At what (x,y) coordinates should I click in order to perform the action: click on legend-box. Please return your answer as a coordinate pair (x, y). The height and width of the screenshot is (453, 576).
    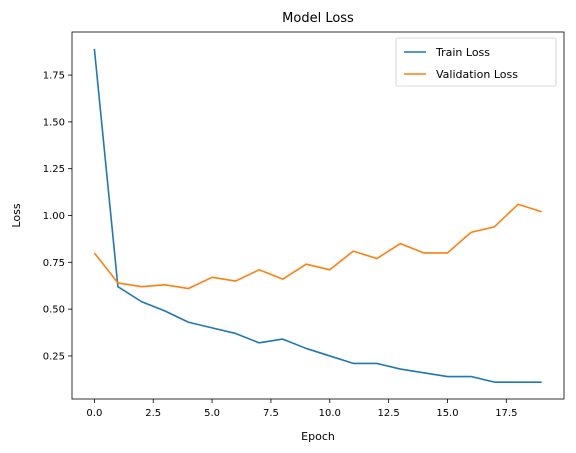
    Looking at the image, I should click on (476, 62).